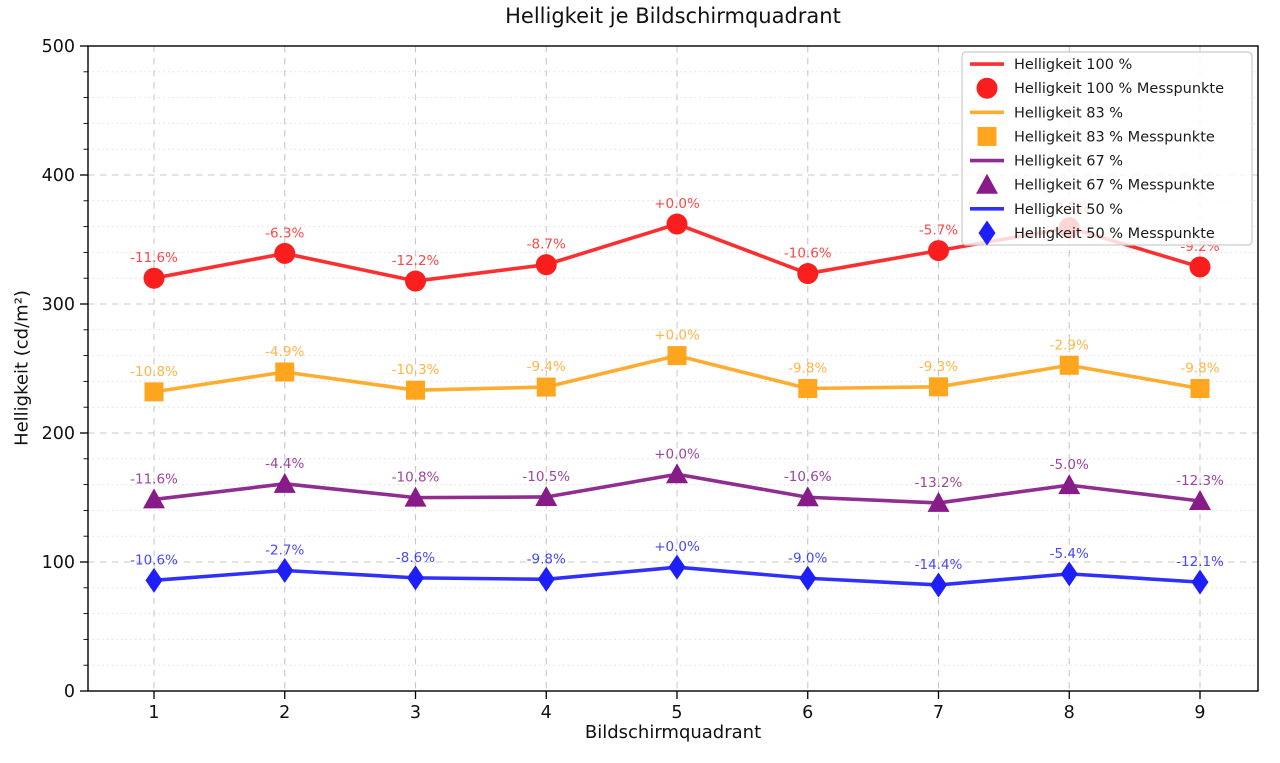  Describe the element at coordinates (416, 370) in the screenshot. I see `data-point-label: -10.3%` at that location.